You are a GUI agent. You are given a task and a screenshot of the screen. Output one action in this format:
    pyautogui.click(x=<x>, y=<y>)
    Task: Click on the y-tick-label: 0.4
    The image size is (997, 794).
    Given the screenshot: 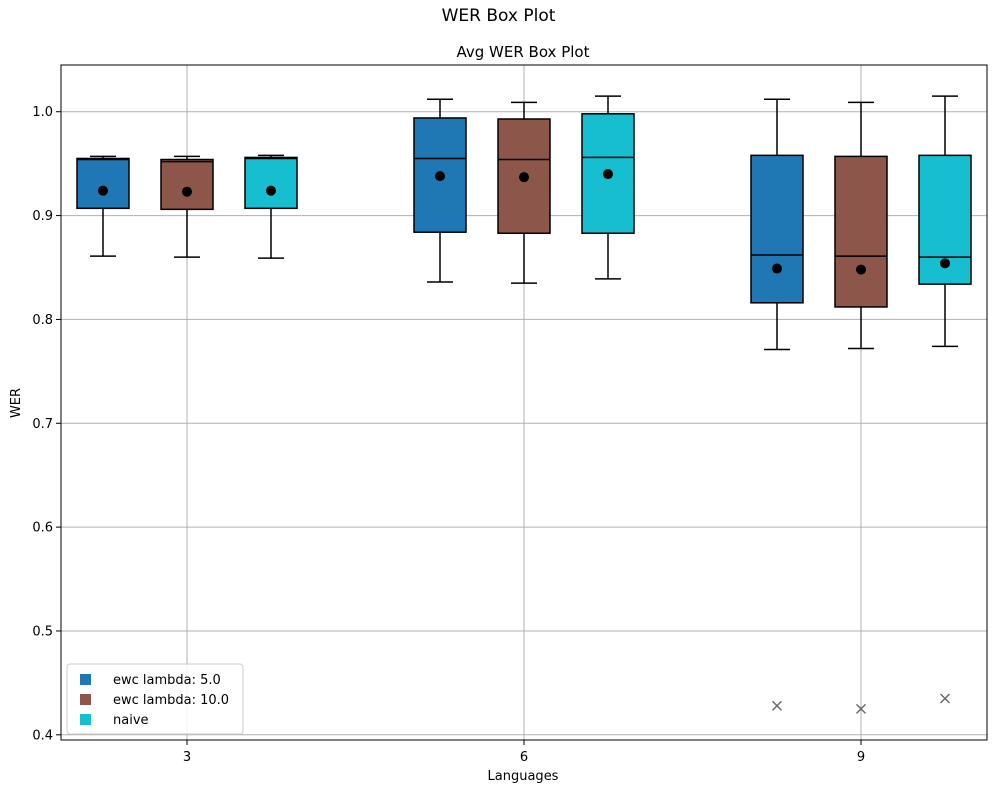 What is the action you would take?
    pyautogui.click(x=42, y=735)
    